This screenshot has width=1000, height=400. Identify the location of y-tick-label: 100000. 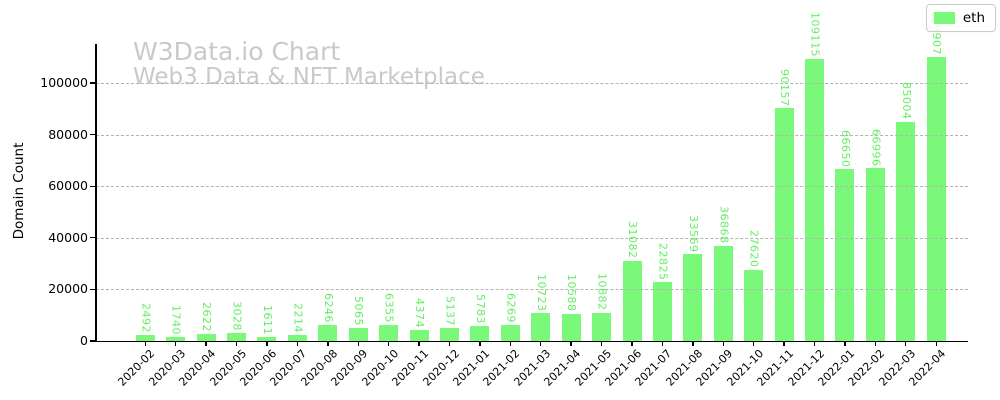
(64, 82).